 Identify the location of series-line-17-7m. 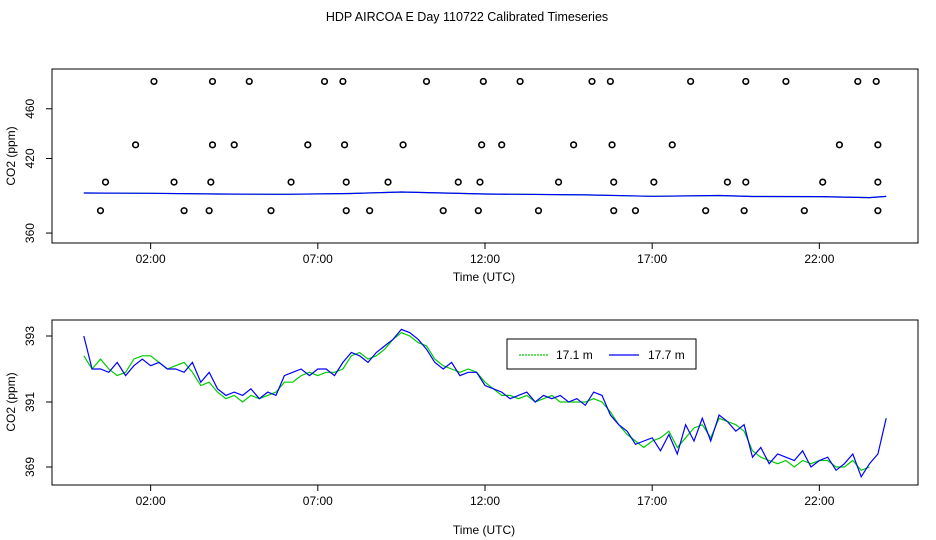
(485, 195).